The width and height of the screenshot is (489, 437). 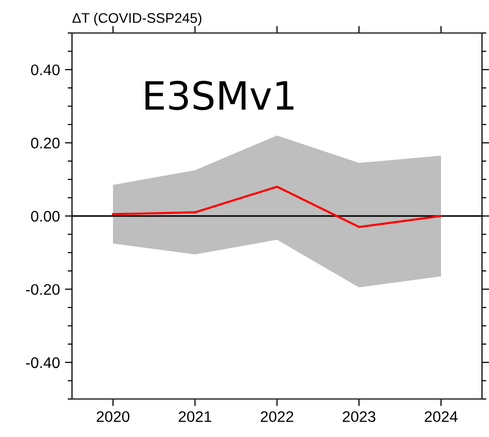 What do you see at coordinates (277, 207) in the screenshot?
I see `line-series` at bounding box center [277, 207].